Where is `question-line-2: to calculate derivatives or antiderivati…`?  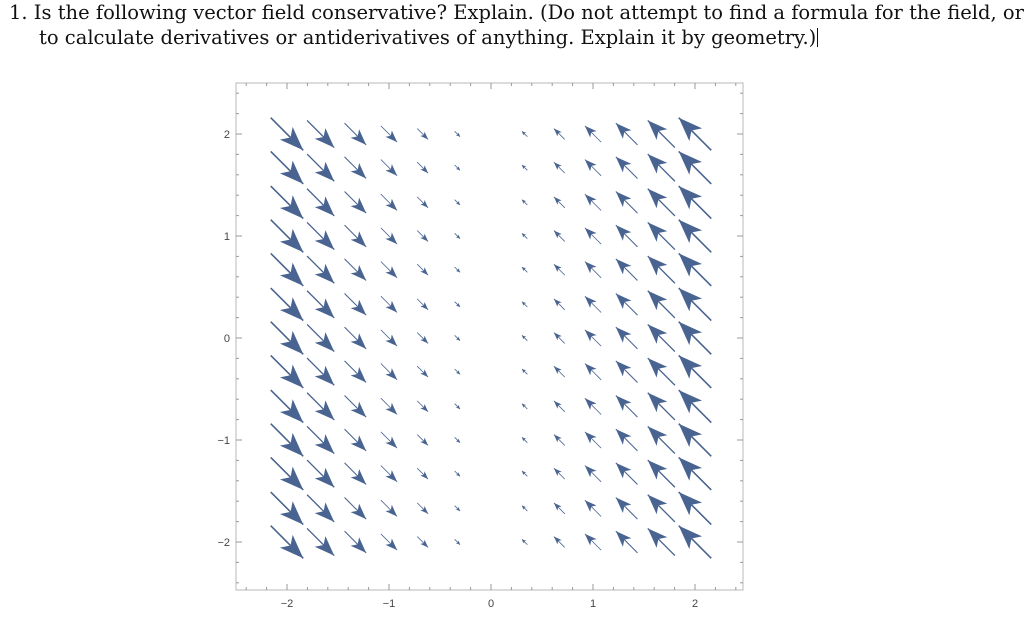
question-line-2: to calculate derivatives or antiderivati… is located at coordinates (509, 37).